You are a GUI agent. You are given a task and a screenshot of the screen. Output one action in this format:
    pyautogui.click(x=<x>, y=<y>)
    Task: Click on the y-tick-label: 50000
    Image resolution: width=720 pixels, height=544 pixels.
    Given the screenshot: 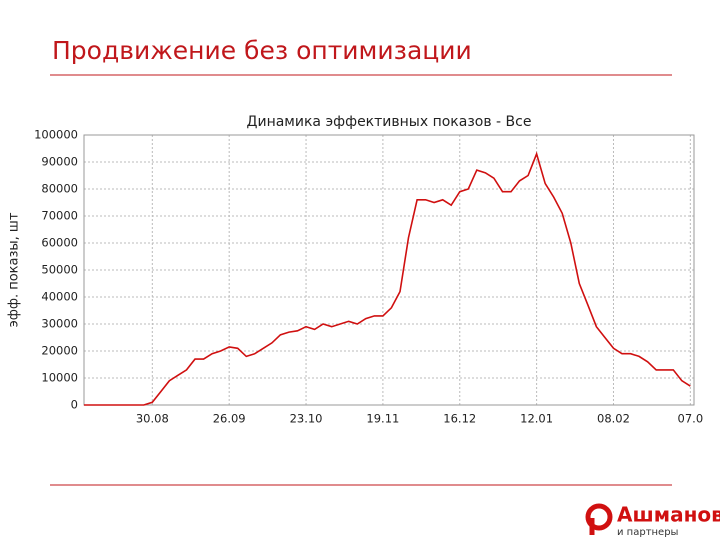 What is the action you would take?
    pyautogui.click(x=59, y=270)
    